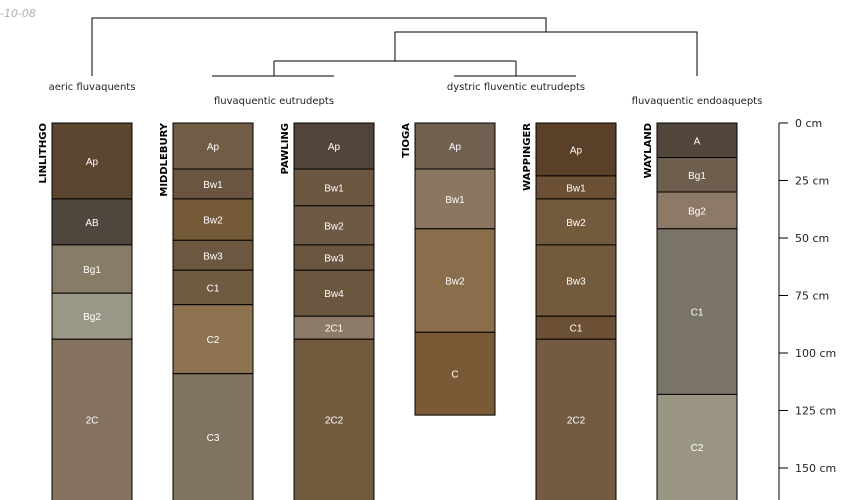  I want to click on horizon-label: C3, so click(213, 438).